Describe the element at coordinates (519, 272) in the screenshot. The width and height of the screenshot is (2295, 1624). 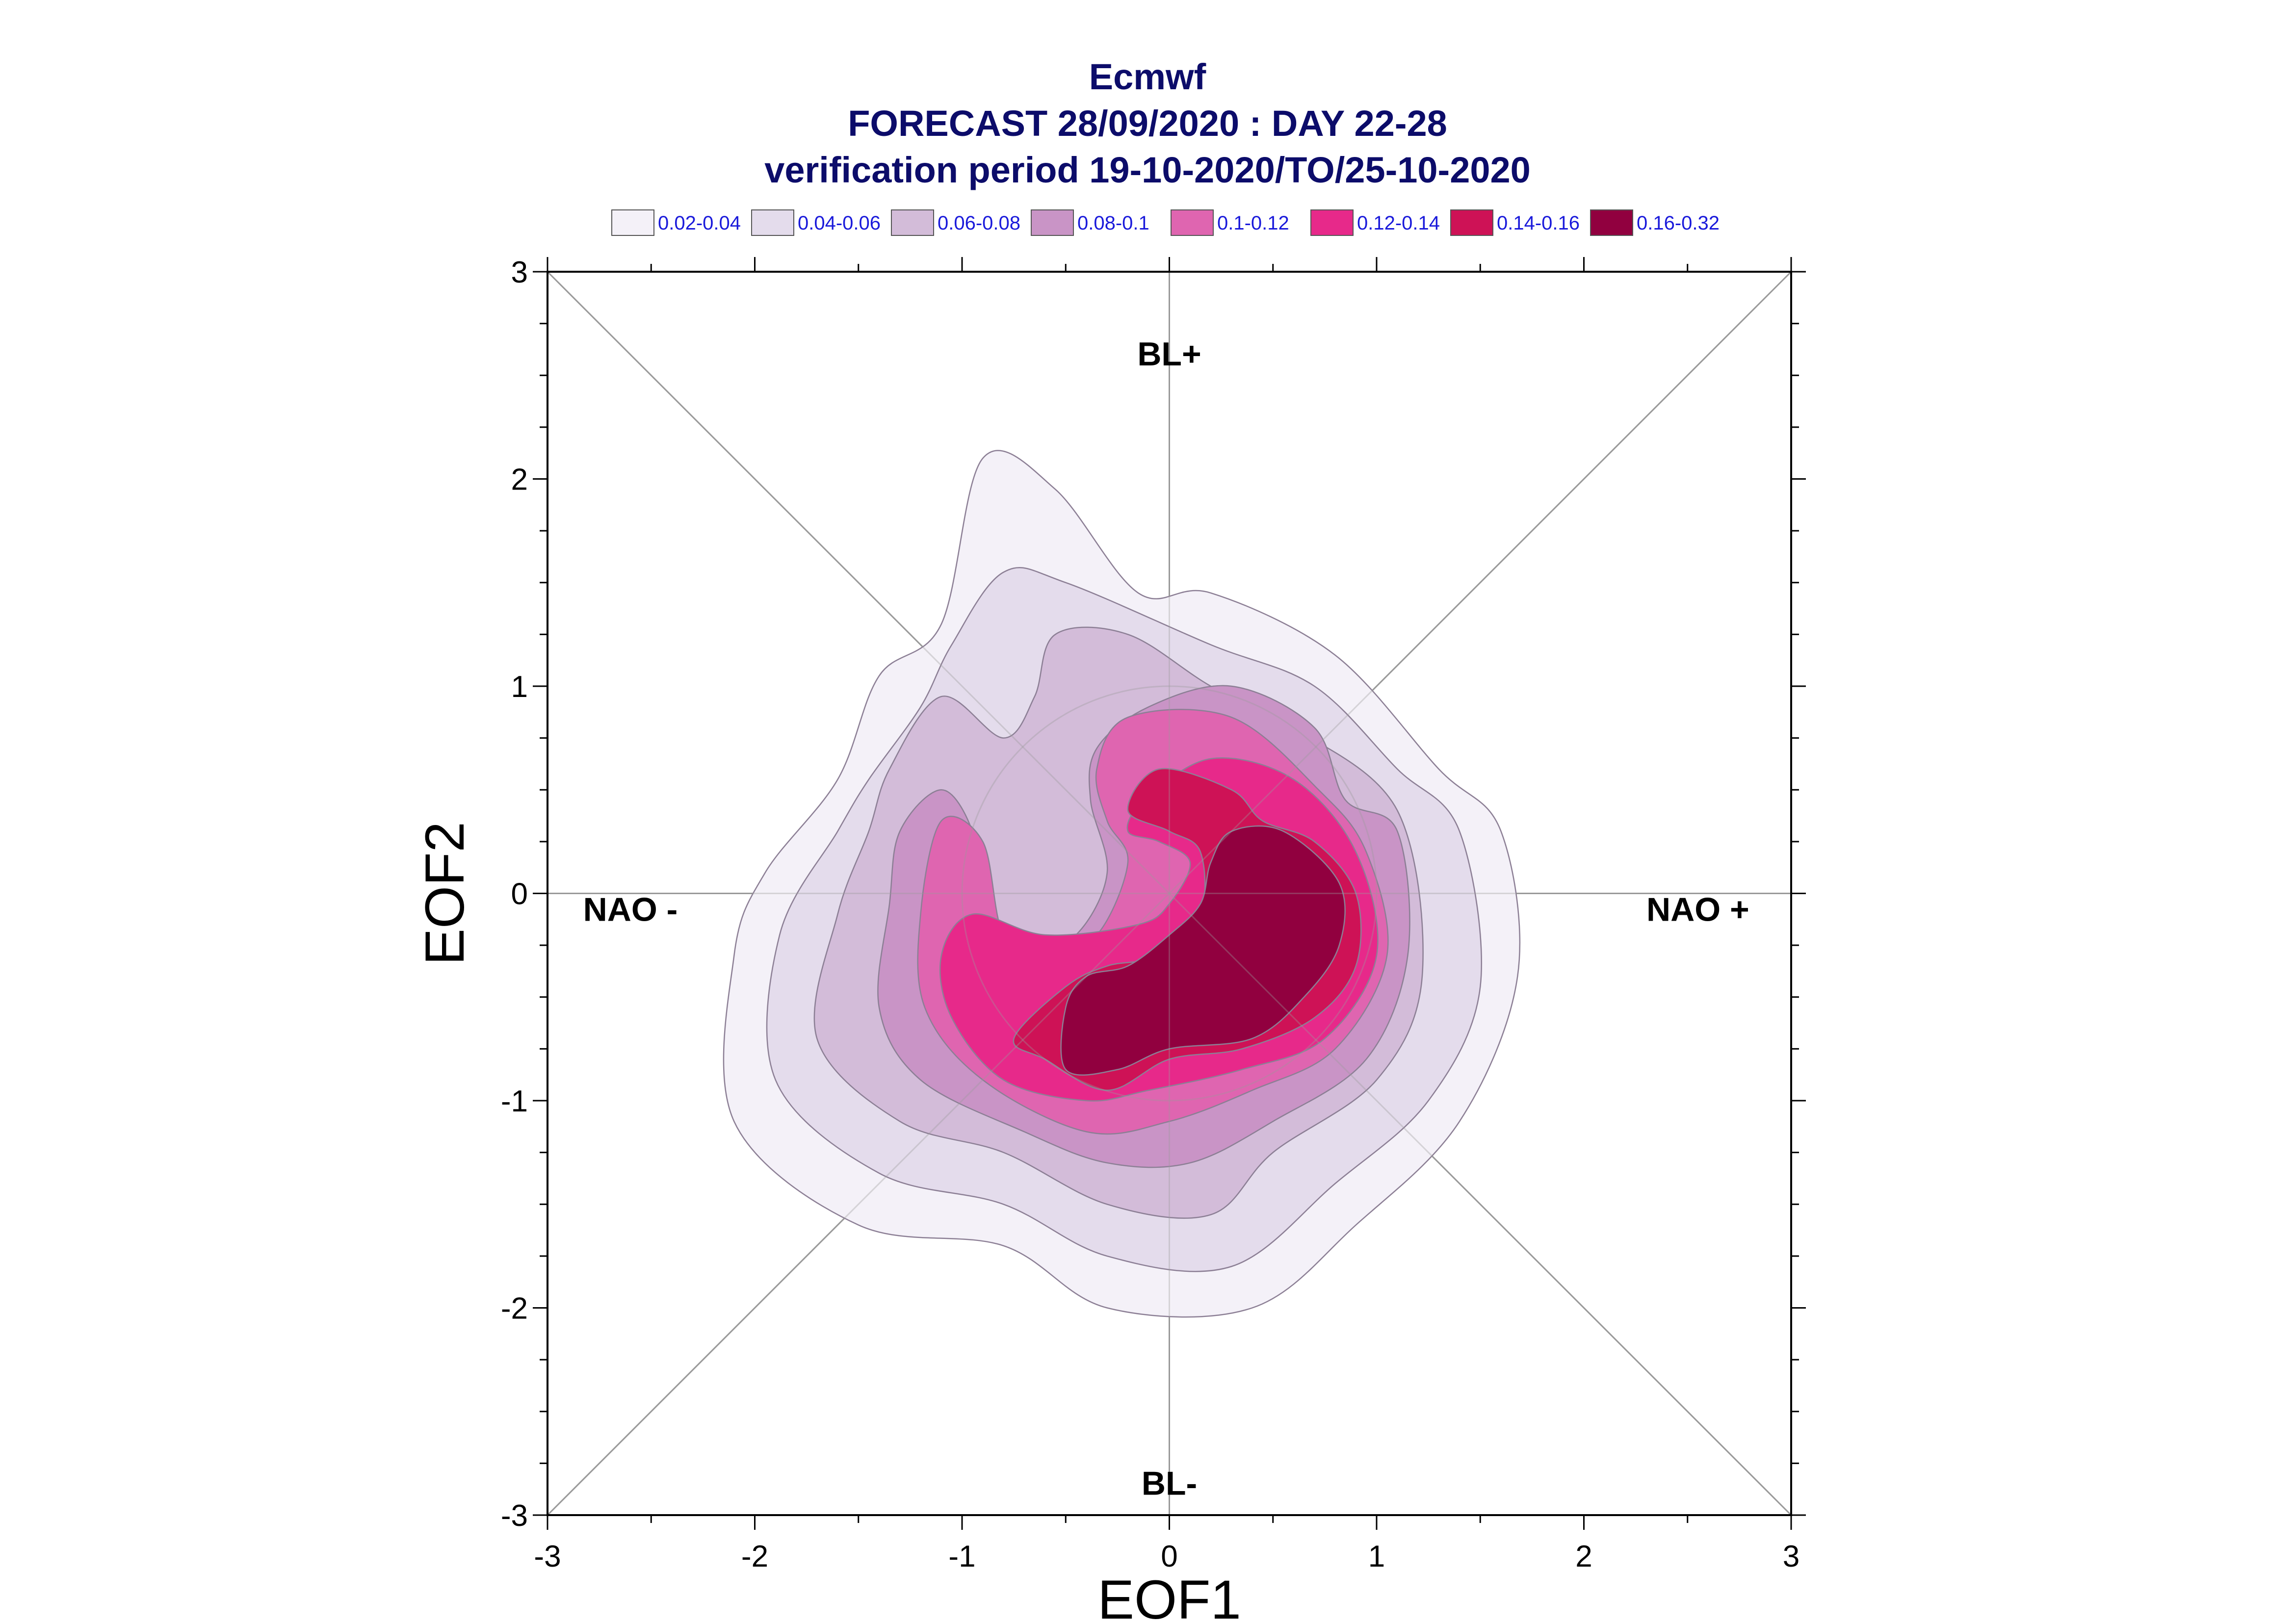
I see `y-tick-label: 3` at that location.